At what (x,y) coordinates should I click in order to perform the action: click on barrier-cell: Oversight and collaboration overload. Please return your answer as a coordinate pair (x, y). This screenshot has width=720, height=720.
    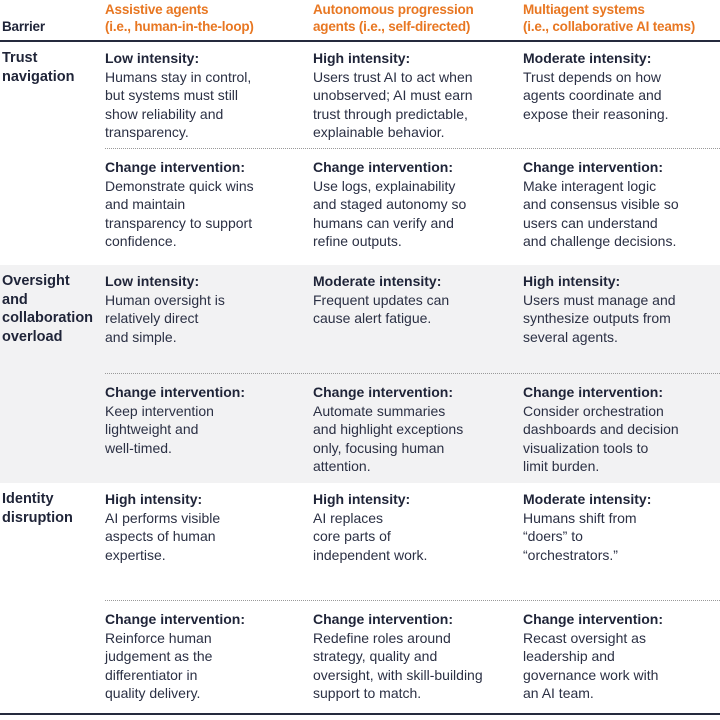
    Looking at the image, I should click on (48, 309).